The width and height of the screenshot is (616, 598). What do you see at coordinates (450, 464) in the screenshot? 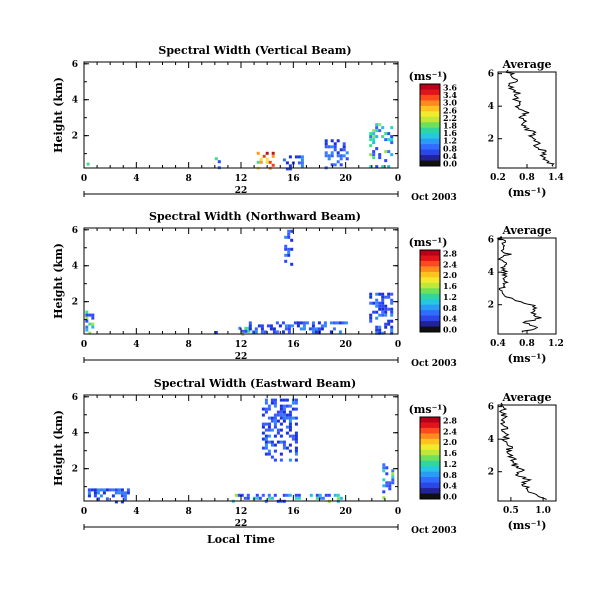
I see `colorbar-tick-label: 1.2` at bounding box center [450, 464].